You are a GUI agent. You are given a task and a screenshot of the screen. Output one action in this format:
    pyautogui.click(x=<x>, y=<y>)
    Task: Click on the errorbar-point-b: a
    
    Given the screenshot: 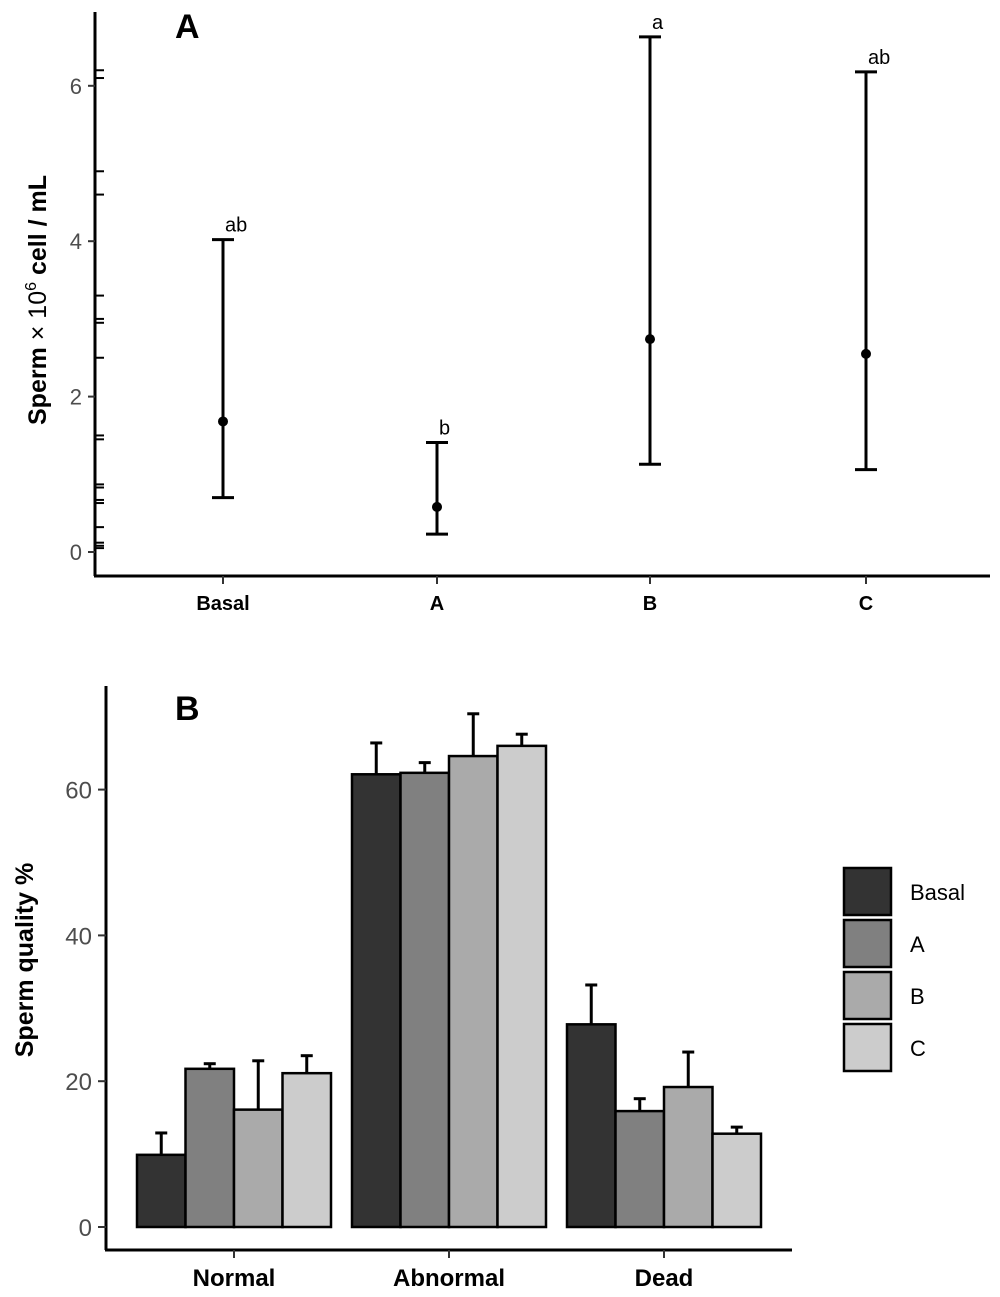 What is the action you would take?
    pyautogui.click(x=651, y=239)
    